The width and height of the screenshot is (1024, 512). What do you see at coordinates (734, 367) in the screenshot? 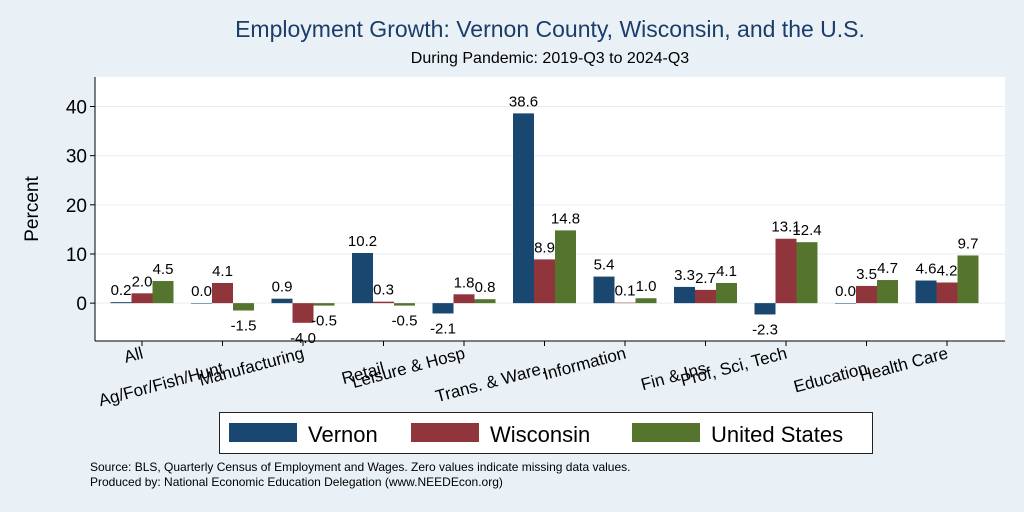
I see `x-tick-label: Prof, Sci, Tech` at bounding box center [734, 367].